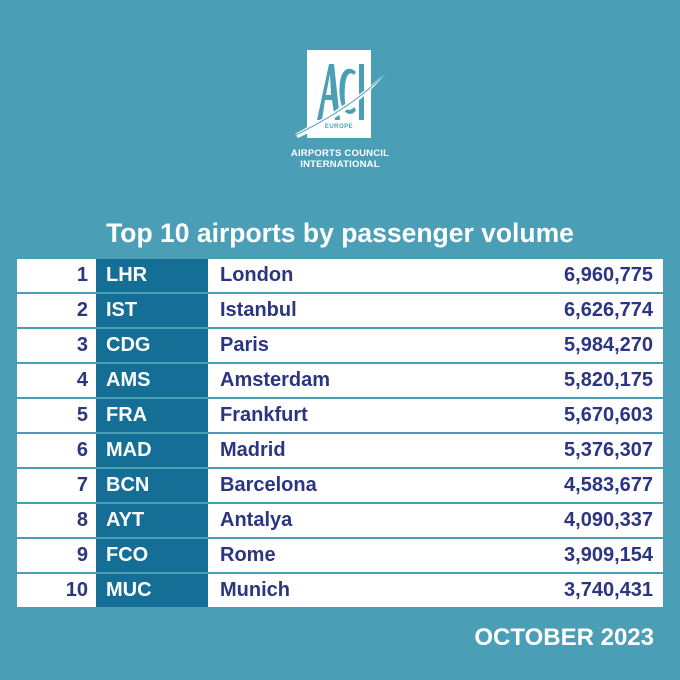 Image resolution: width=680 pixels, height=680 pixels. What do you see at coordinates (82, 345) in the screenshot?
I see `rank-cell: 3` at bounding box center [82, 345].